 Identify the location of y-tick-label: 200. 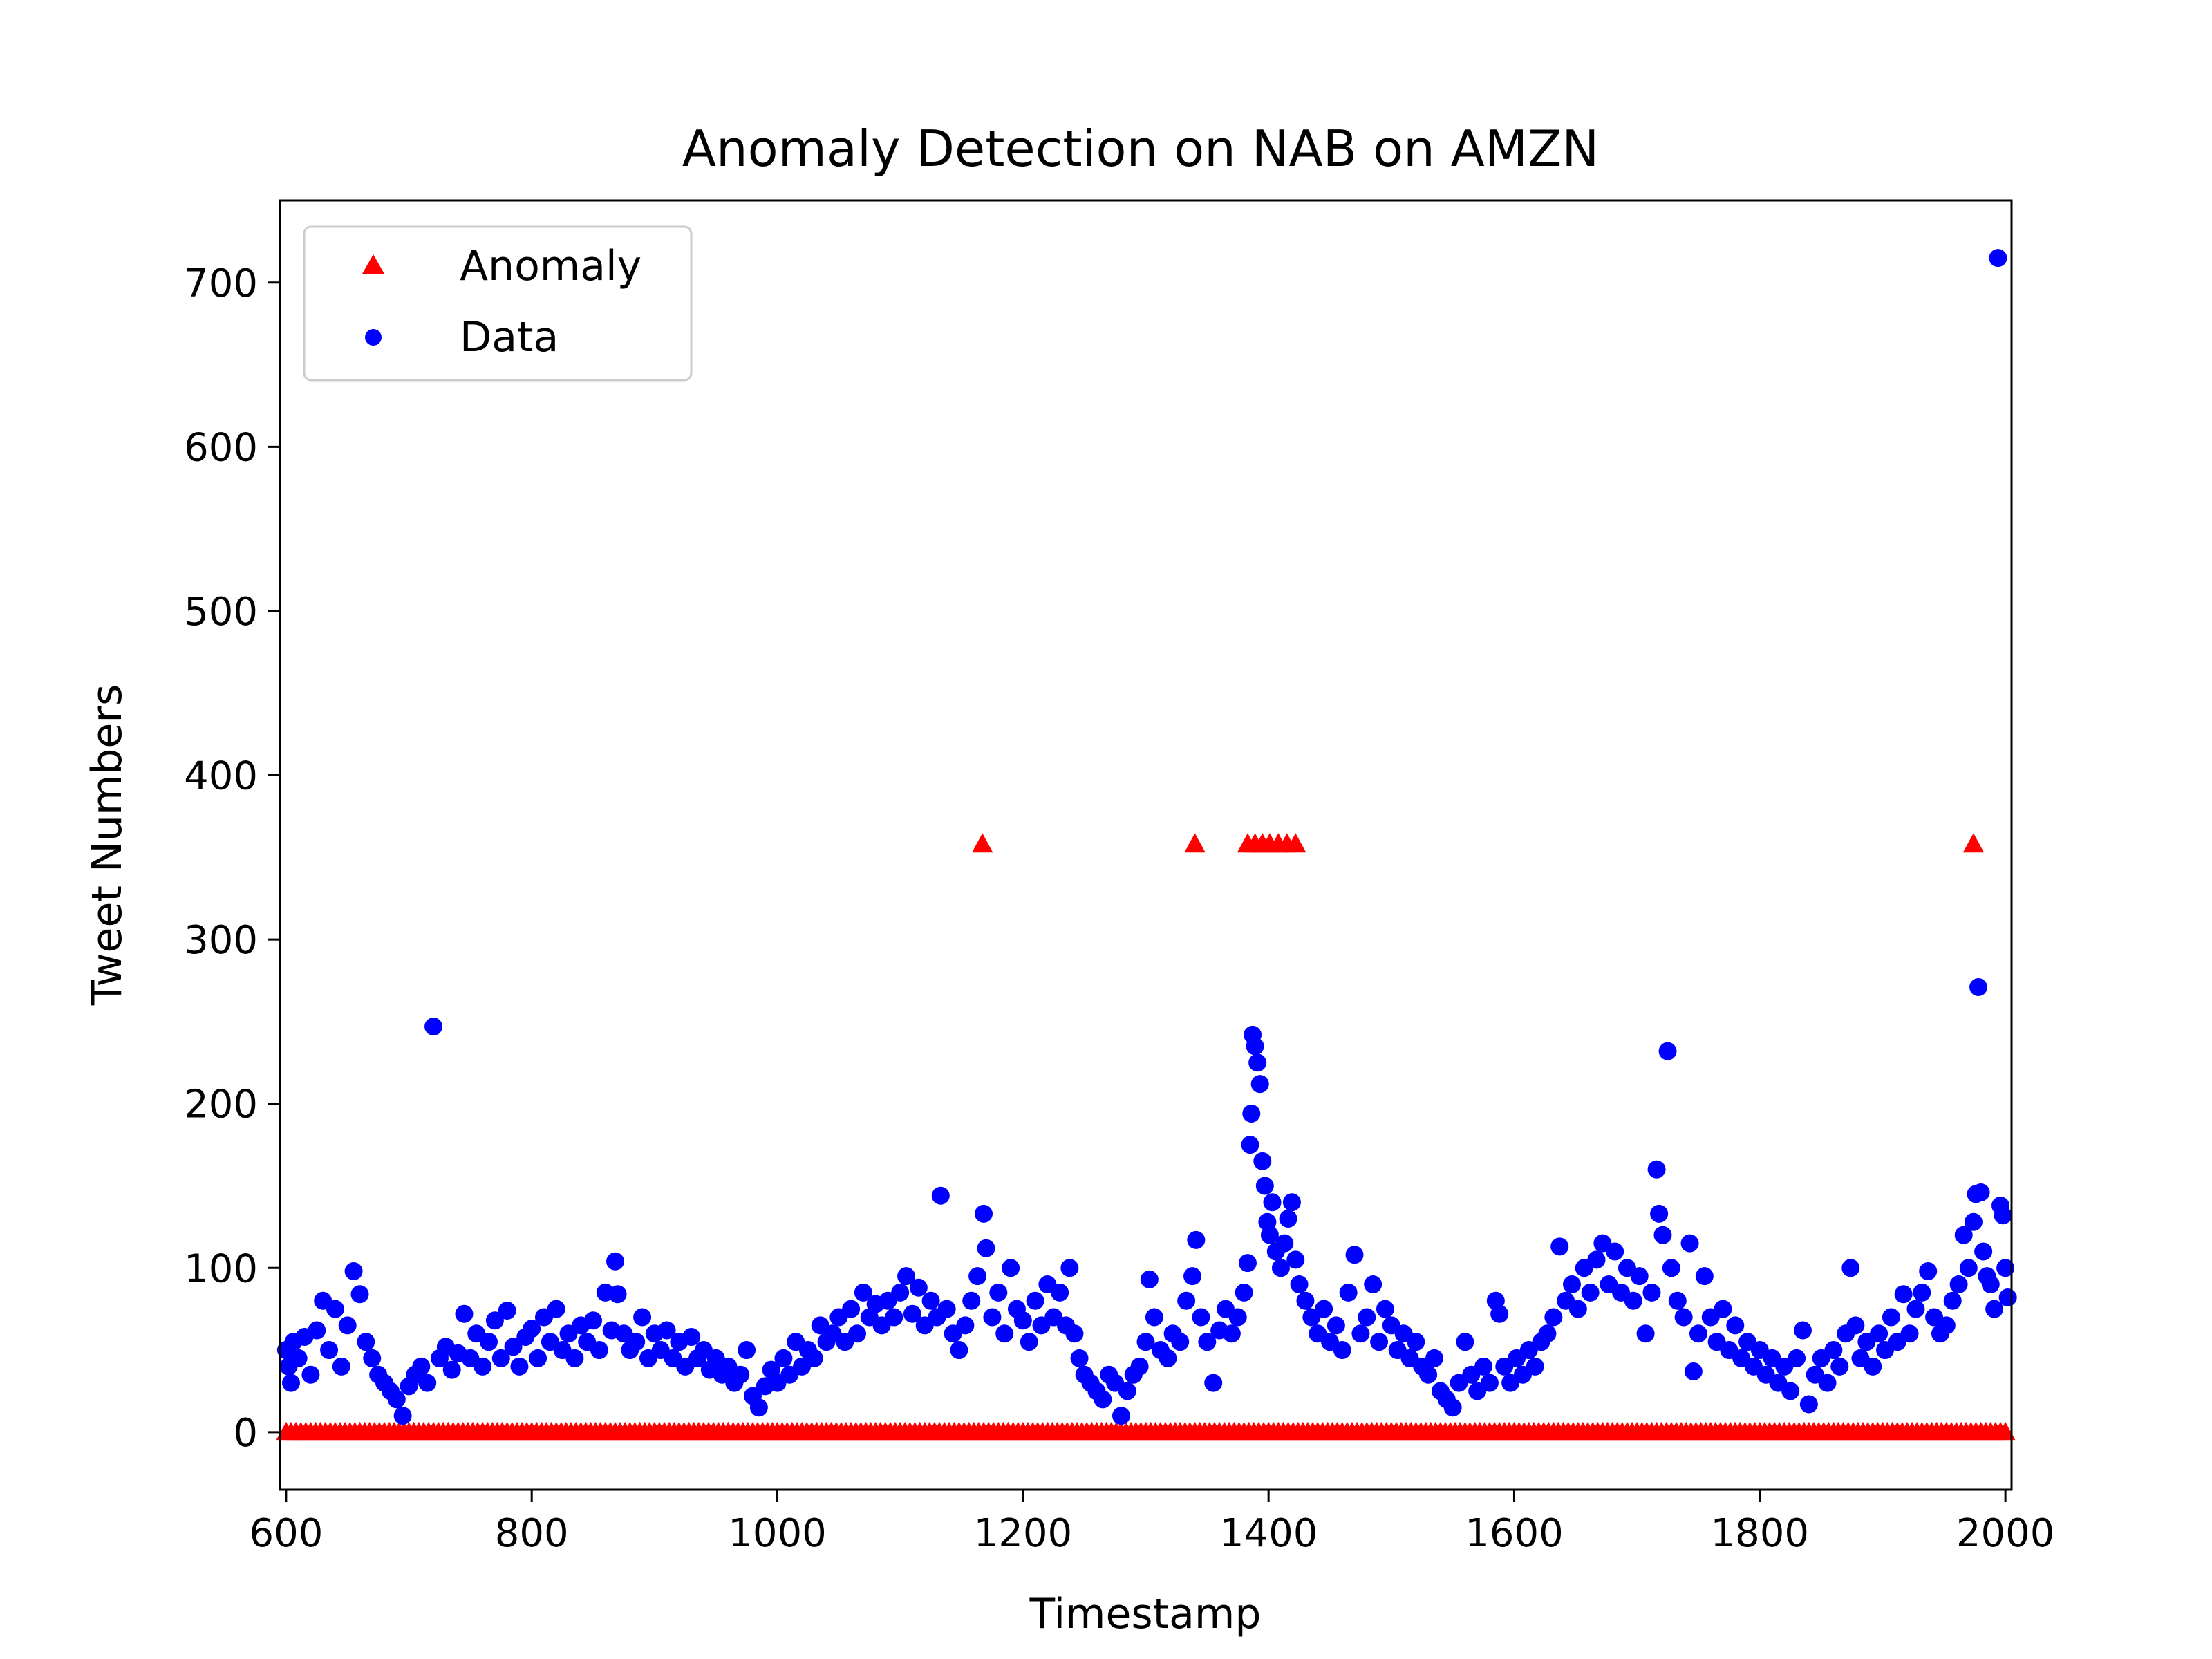
(221, 1104).